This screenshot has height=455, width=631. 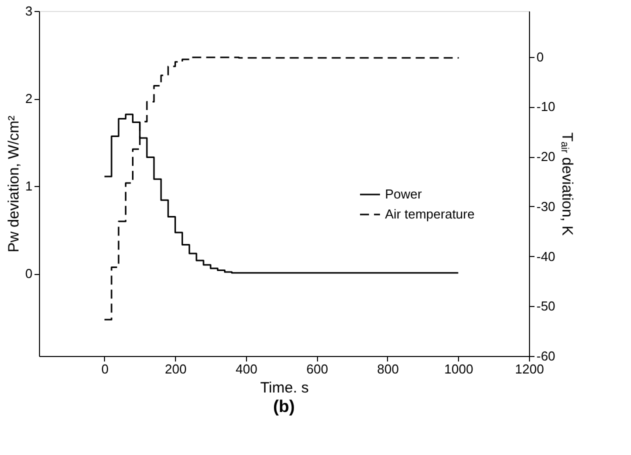 I want to click on legend-label: Power, so click(x=404, y=194).